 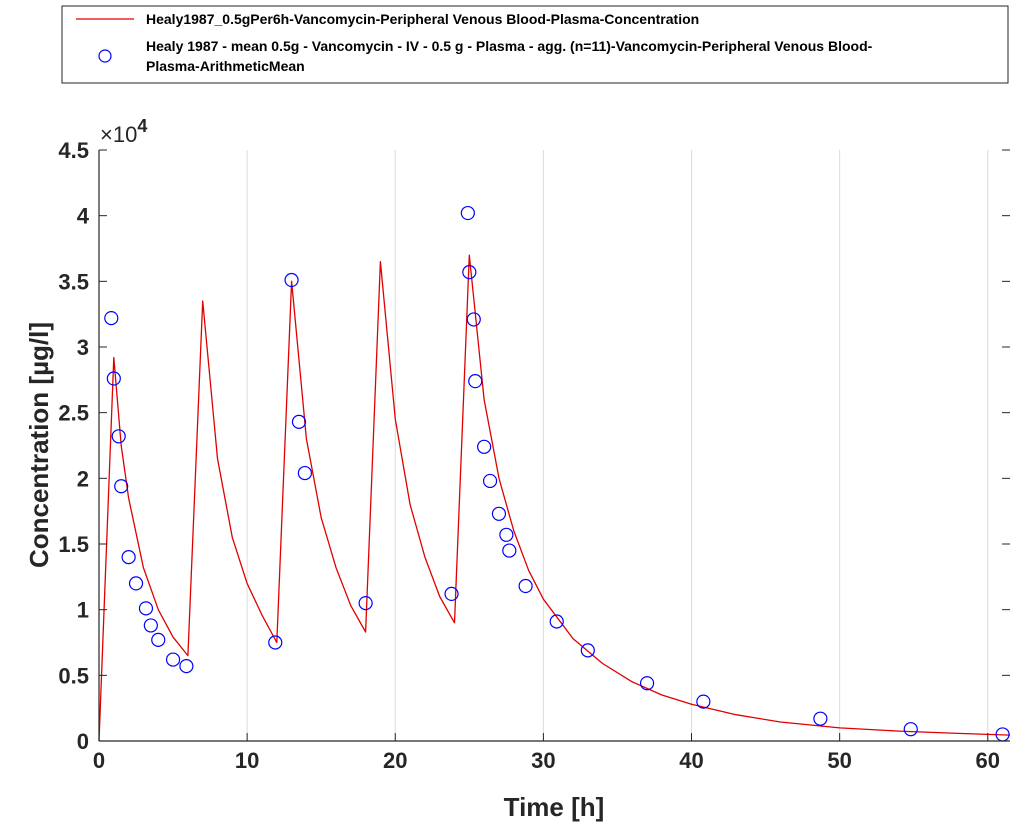 I want to click on y-tick-label-8: 4, so click(x=83, y=216).